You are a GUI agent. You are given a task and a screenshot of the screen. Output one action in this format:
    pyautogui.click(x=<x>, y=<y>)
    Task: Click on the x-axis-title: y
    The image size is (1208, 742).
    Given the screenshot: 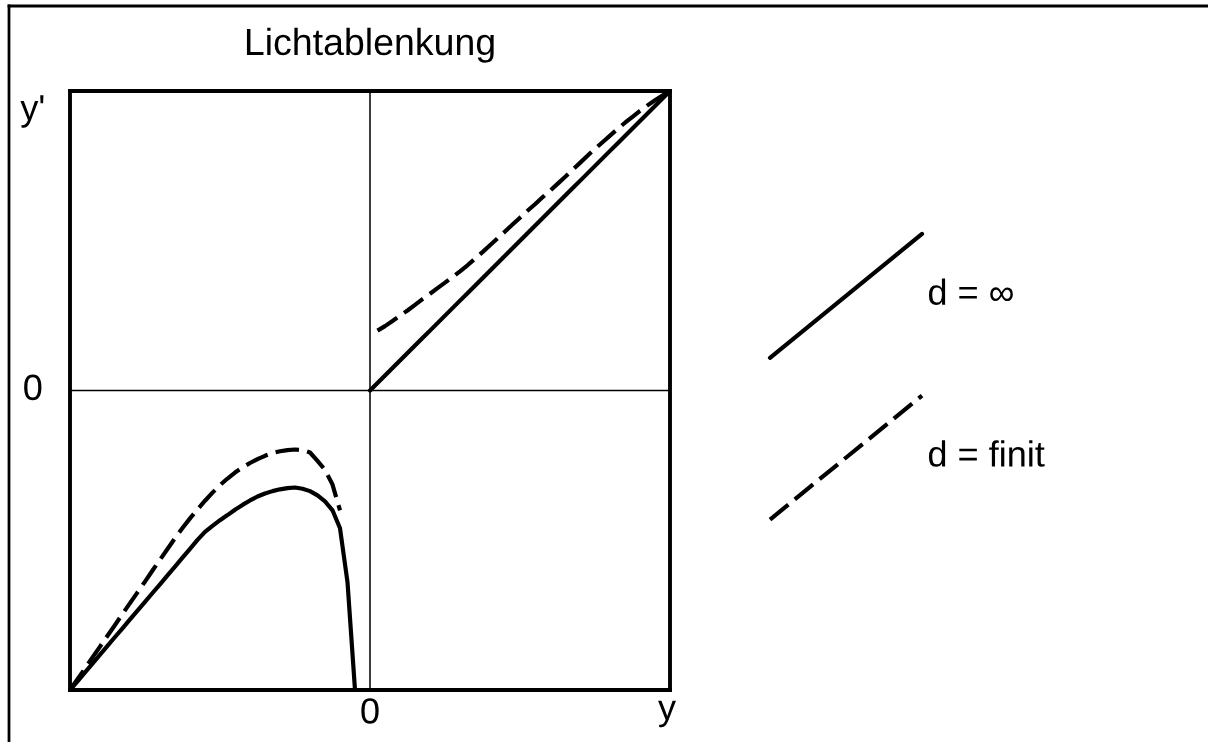 What is the action you would take?
    pyautogui.click(x=667, y=714)
    